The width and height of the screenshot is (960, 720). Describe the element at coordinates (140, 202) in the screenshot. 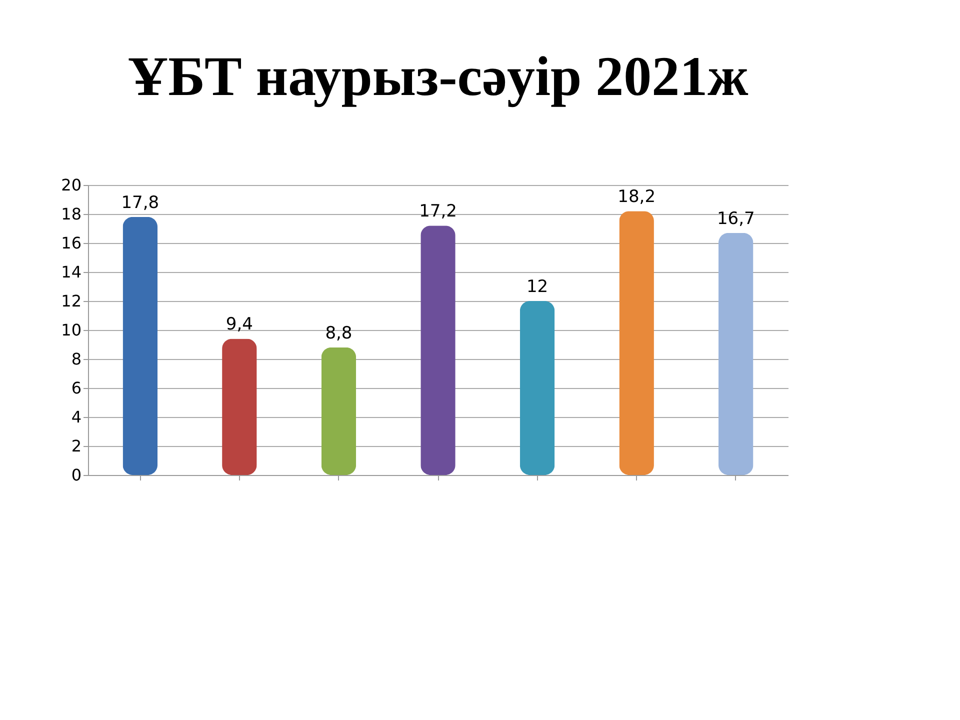

I see `data-label: 17,8` at that location.